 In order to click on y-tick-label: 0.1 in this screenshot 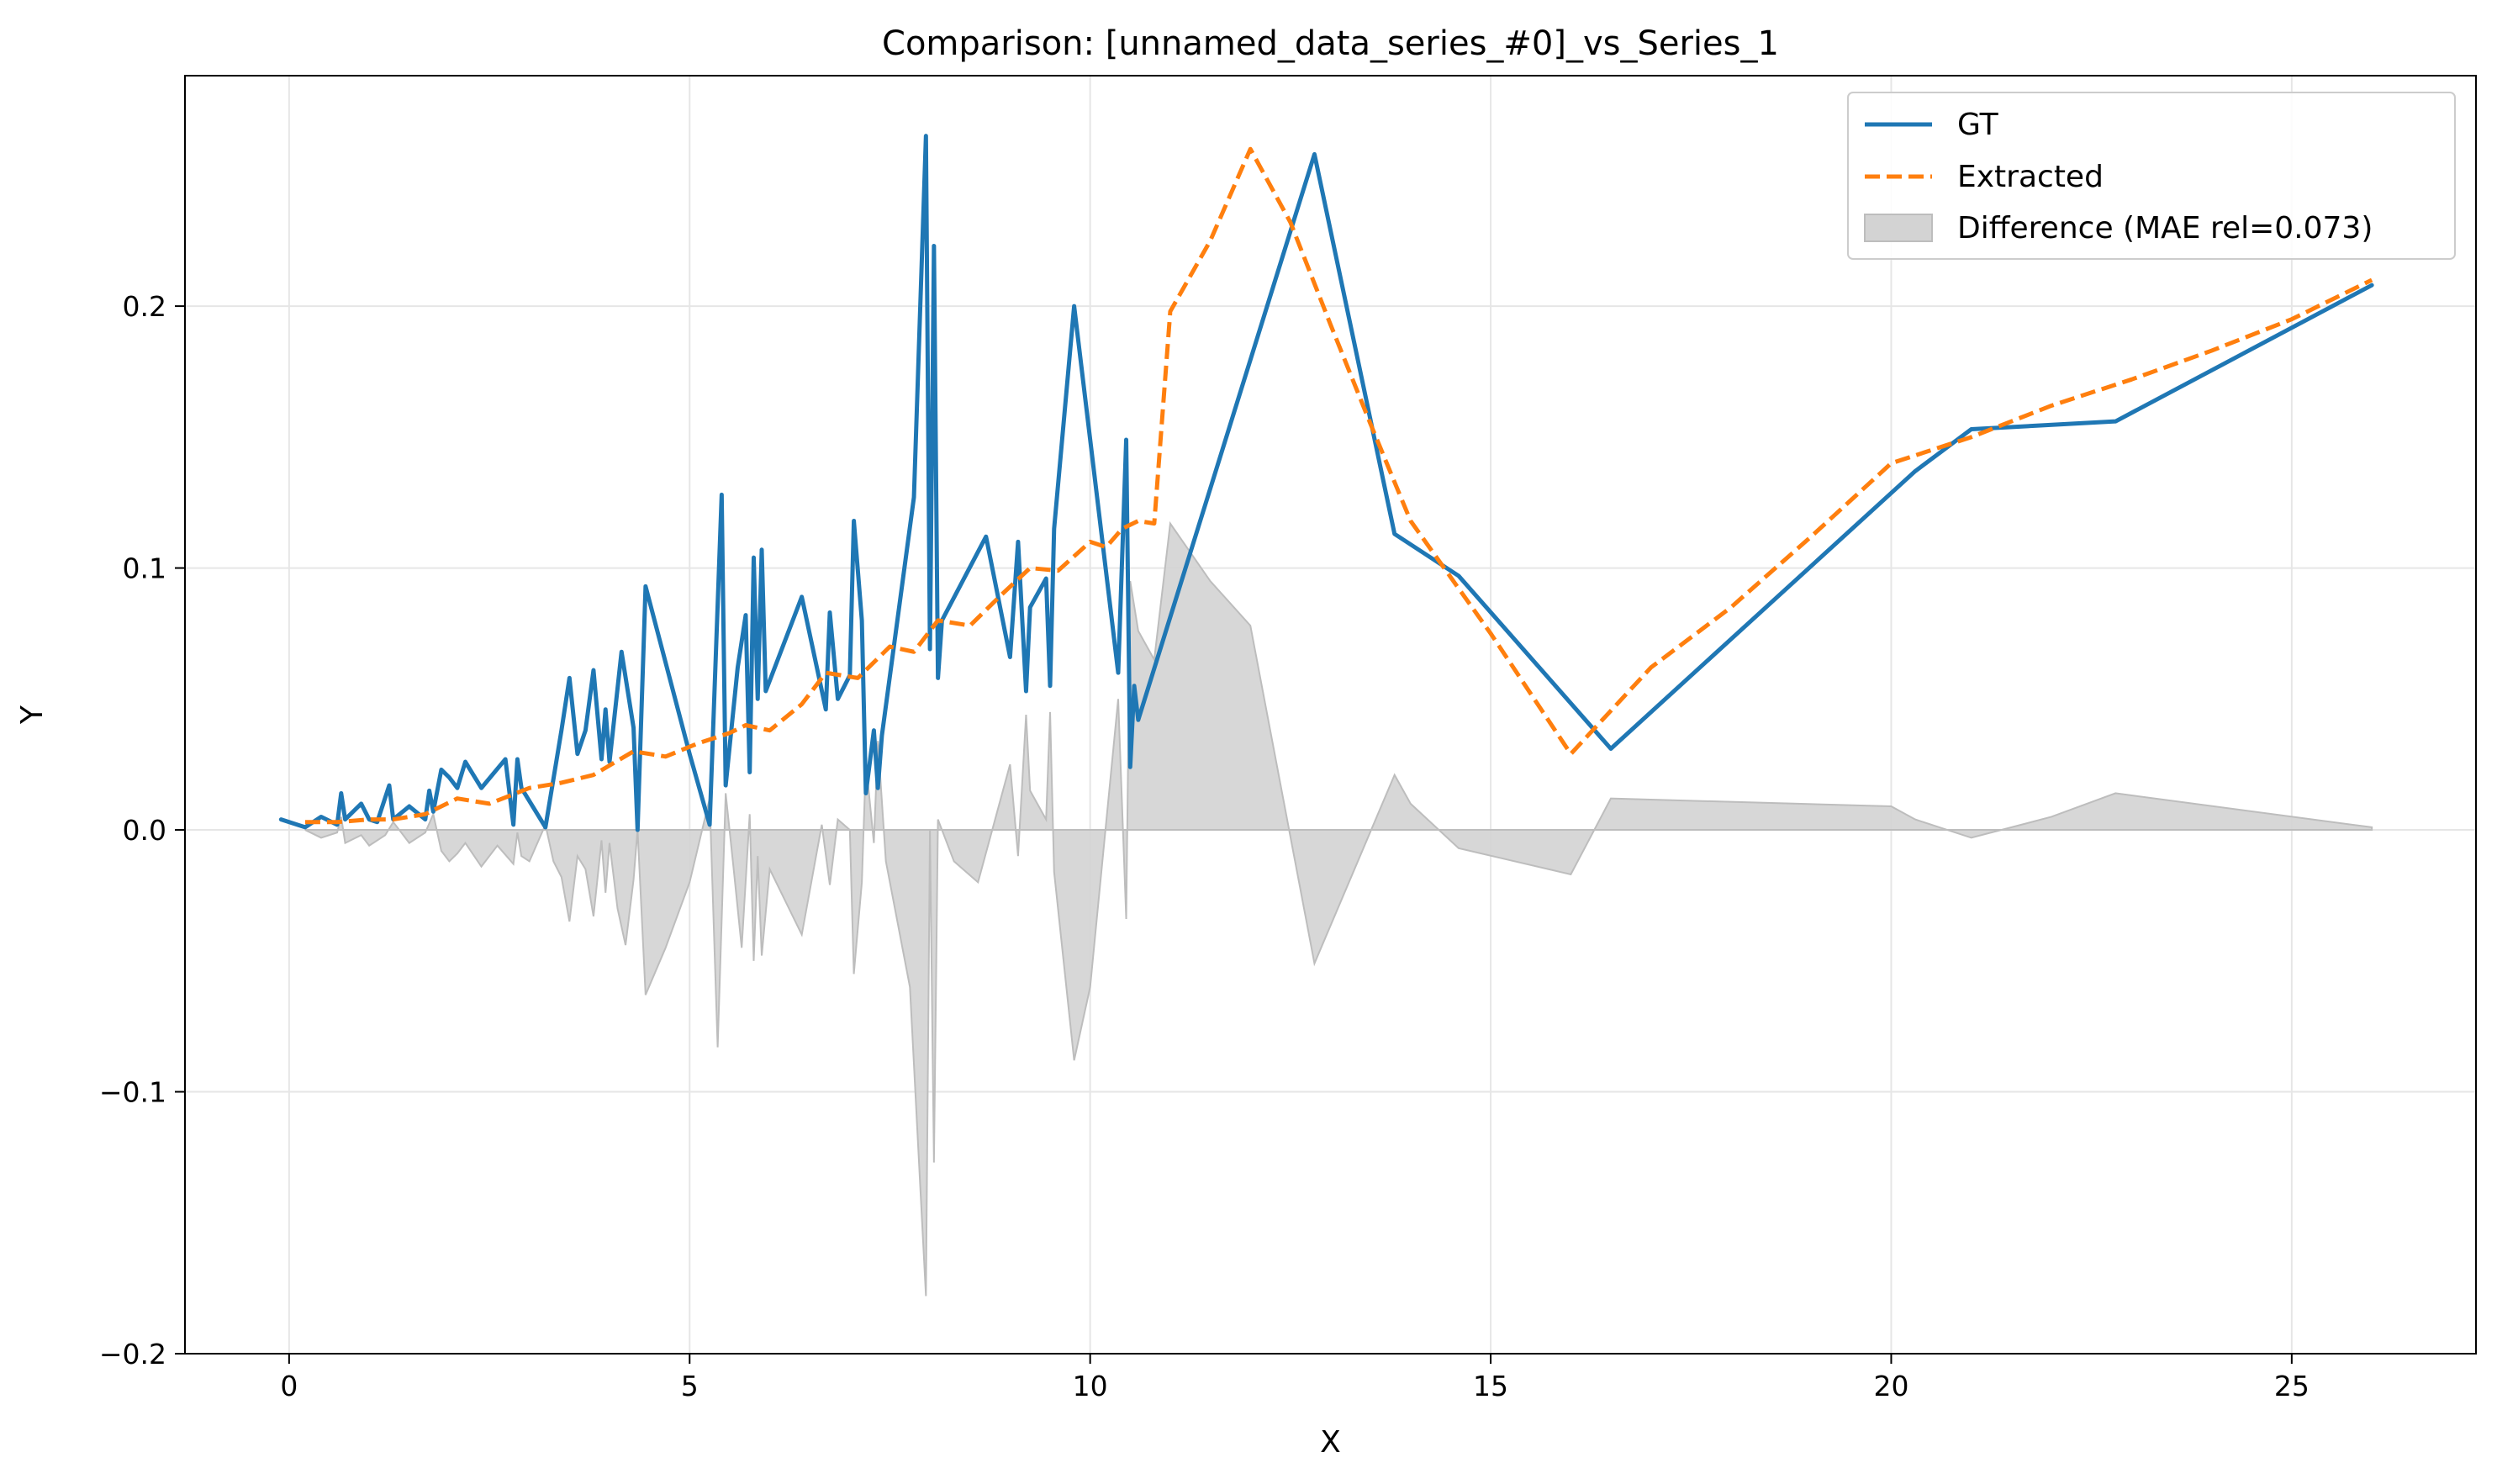, I will do `click(144, 568)`.